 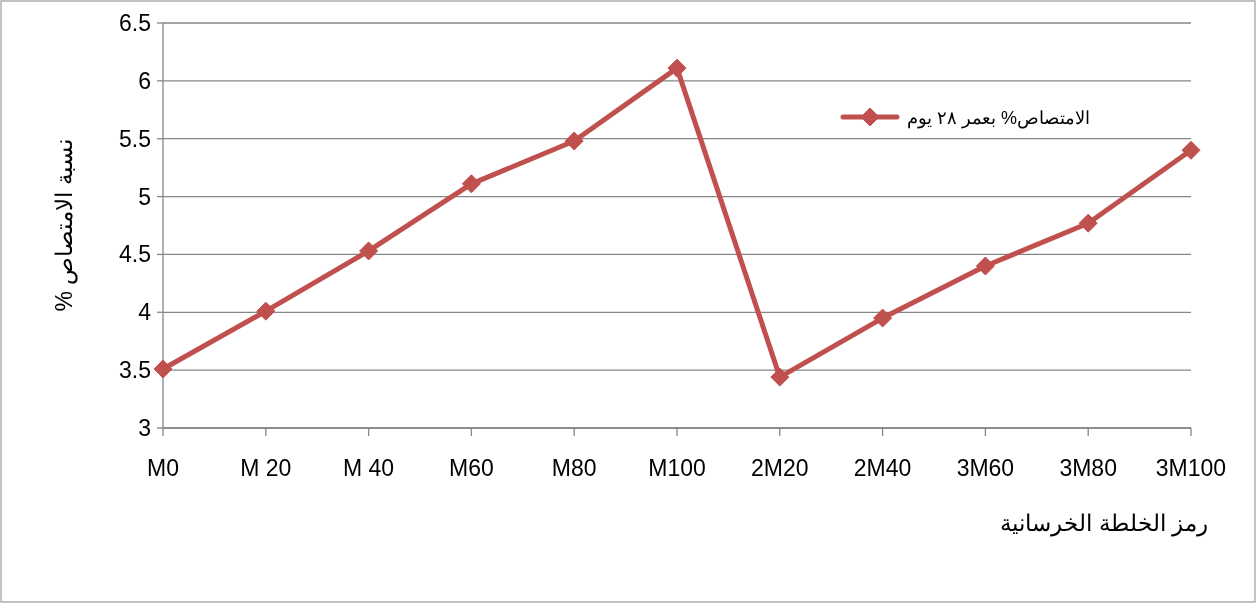 What do you see at coordinates (135, 138) in the screenshot?
I see `y-tick-label: 5.5` at bounding box center [135, 138].